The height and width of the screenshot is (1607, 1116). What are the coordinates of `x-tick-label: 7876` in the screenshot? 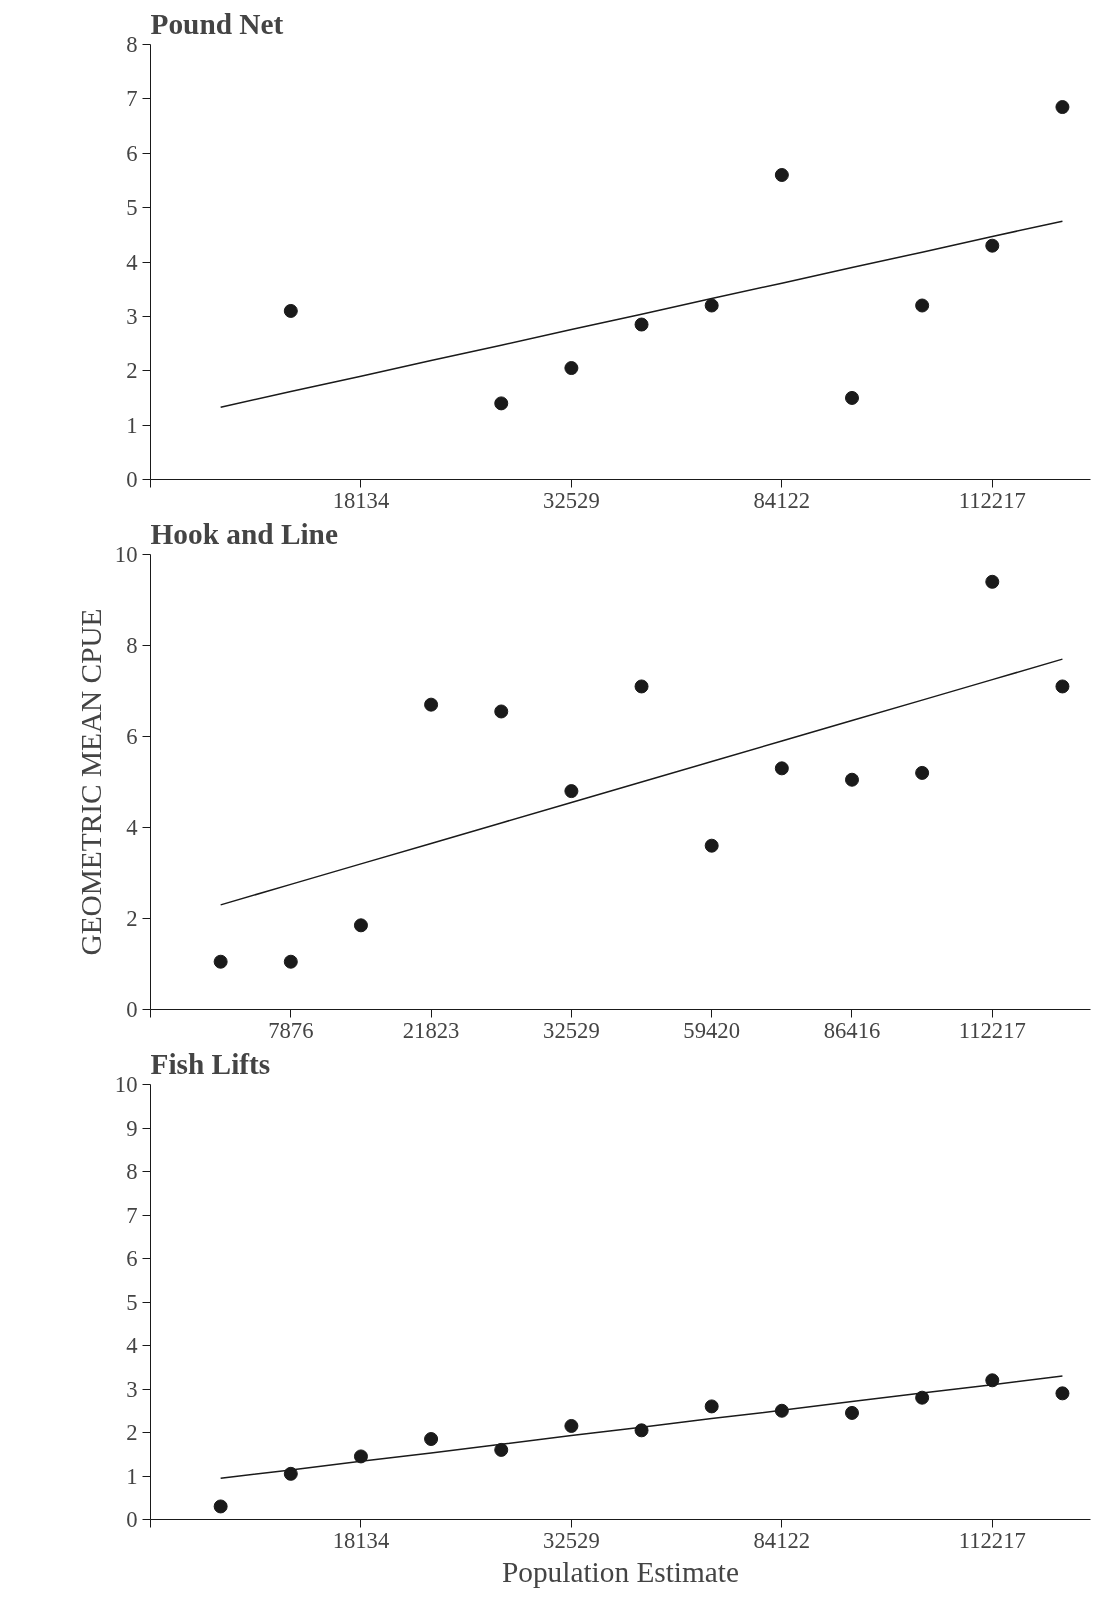 It's located at (291, 1030).